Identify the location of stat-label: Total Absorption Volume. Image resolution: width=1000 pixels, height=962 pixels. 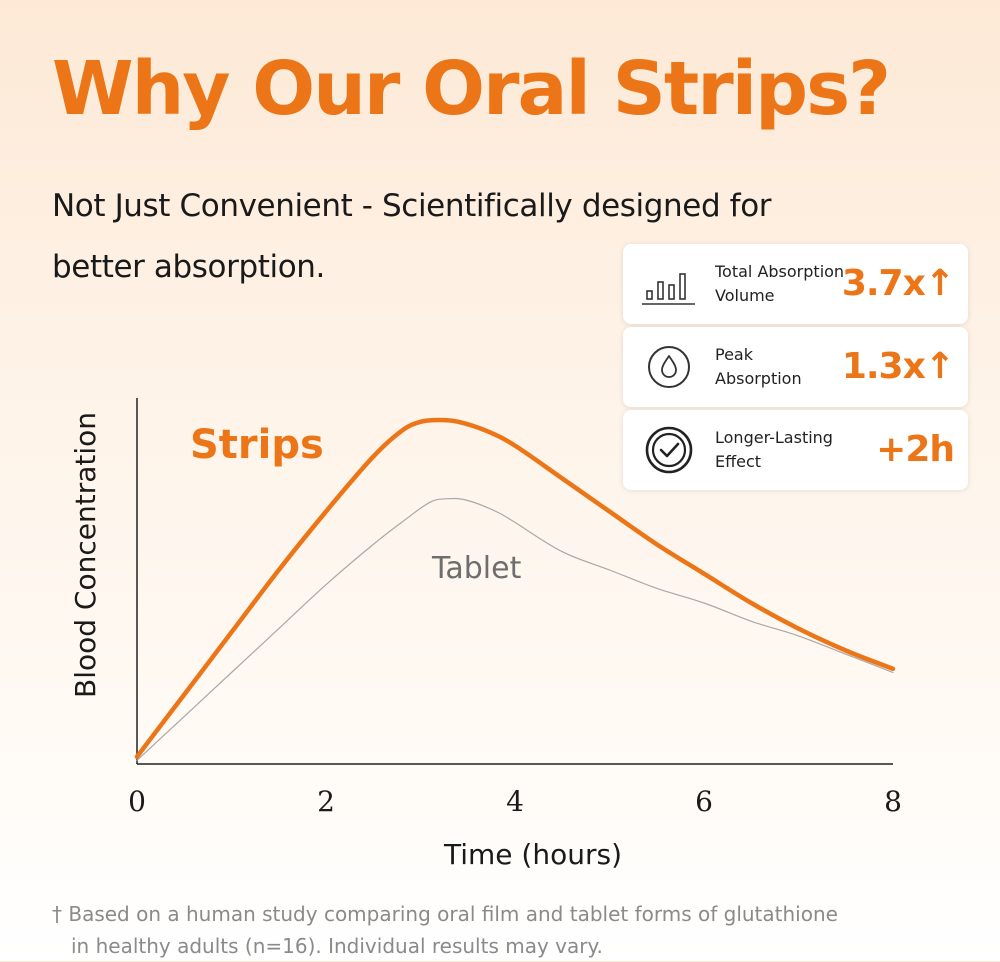
(785, 284).